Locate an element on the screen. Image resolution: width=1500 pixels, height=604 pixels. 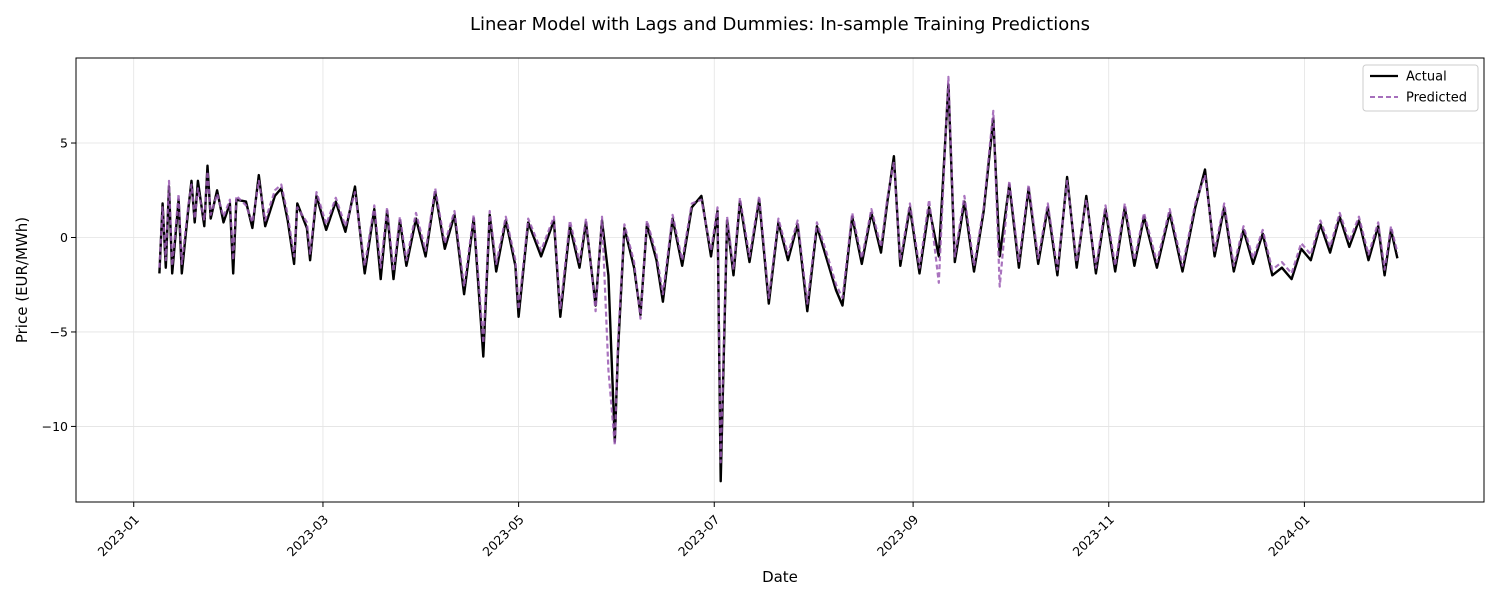
legend-label-predicted: Predicted is located at coordinates (1436, 98).